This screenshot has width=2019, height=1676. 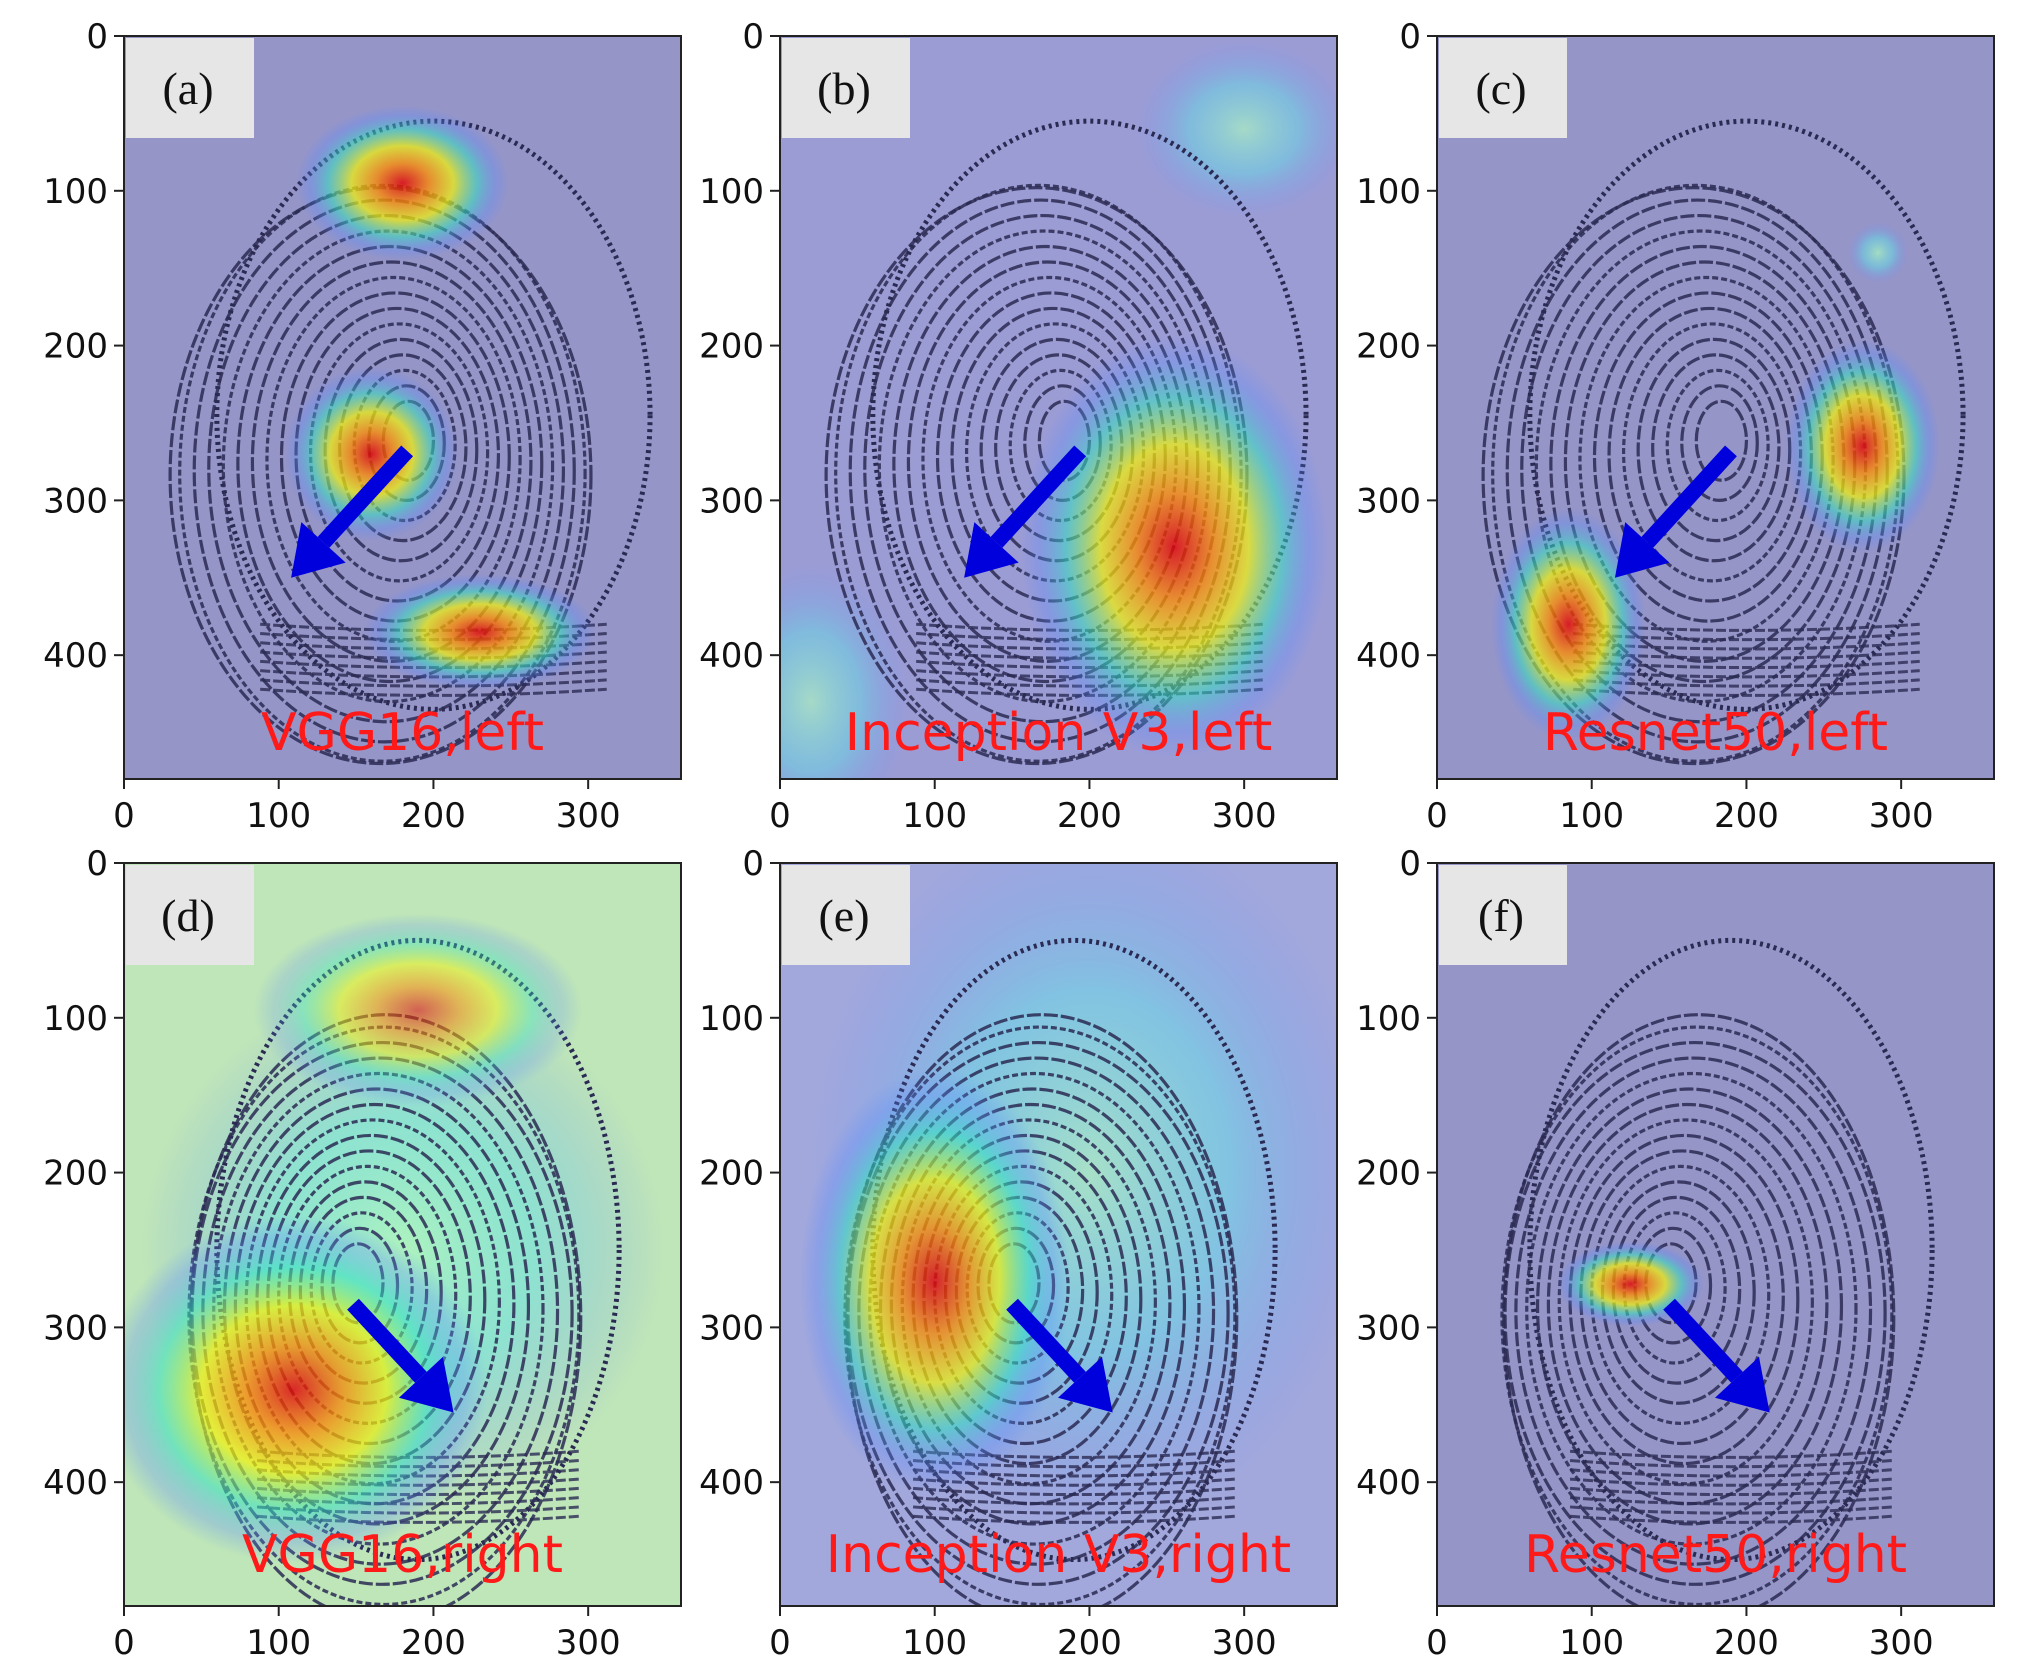 What do you see at coordinates (1058, 733) in the screenshot?
I see `panel-caption: Inception V3,left` at bounding box center [1058, 733].